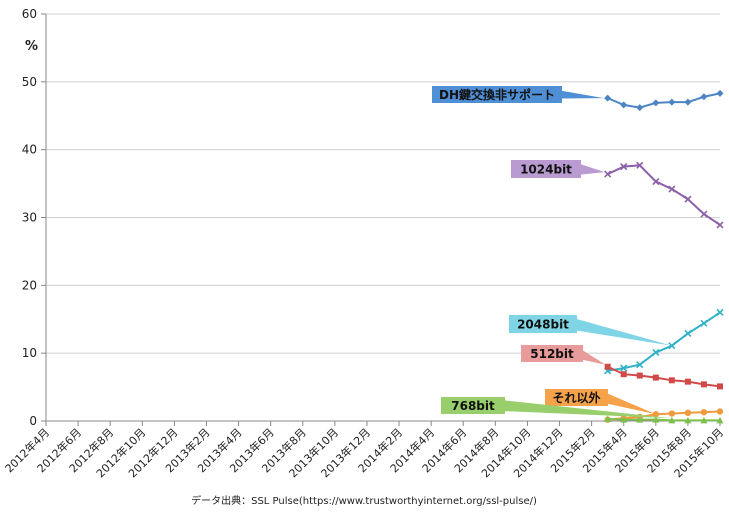 The image size is (729, 523). What do you see at coordinates (664, 195) in the screenshot?
I see `series-1024bit` at bounding box center [664, 195].